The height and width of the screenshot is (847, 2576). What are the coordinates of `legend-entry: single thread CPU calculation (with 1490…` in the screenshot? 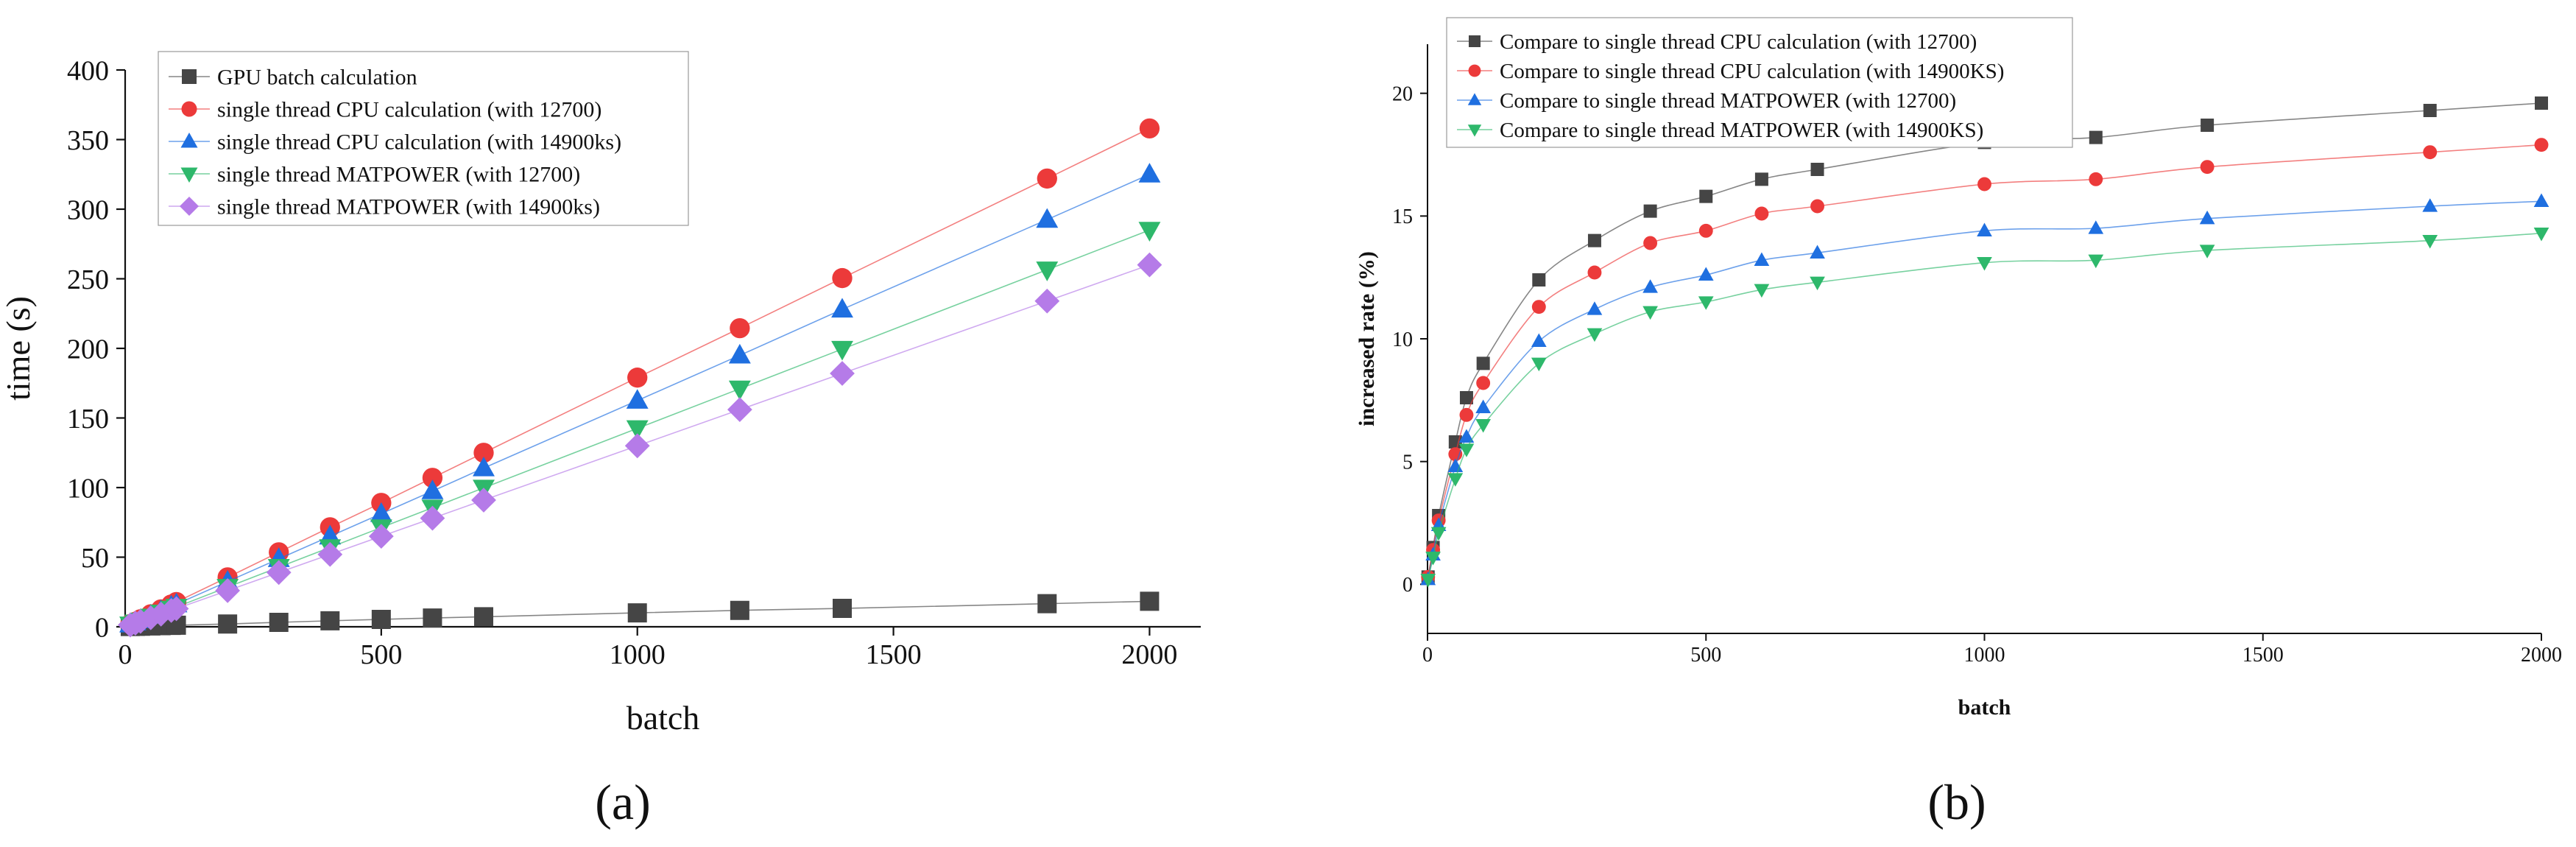 It's located at (419, 142).